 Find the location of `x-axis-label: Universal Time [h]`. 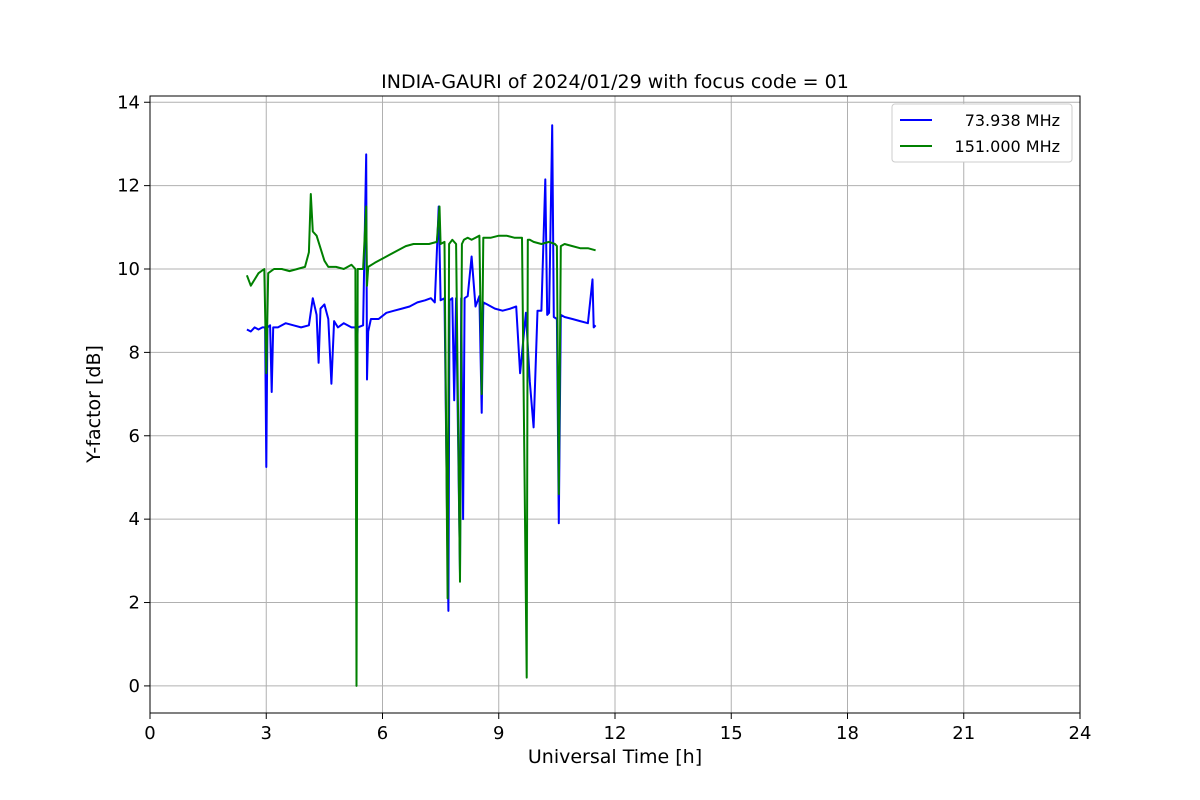

x-axis-label: Universal Time [h] is located at coordinates (615, 757).